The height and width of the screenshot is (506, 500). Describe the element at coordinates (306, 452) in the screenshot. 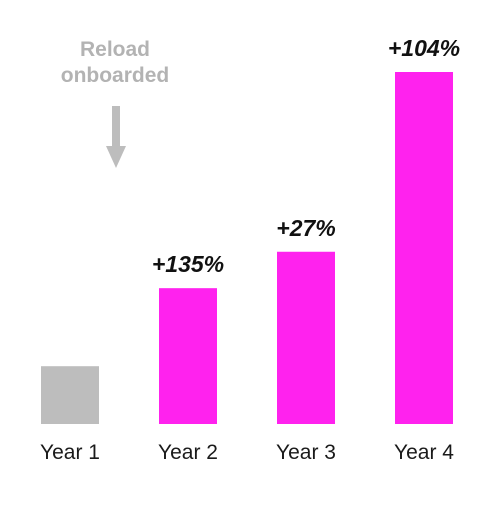

I see `tick-label-year-3: Year 3` at that location.